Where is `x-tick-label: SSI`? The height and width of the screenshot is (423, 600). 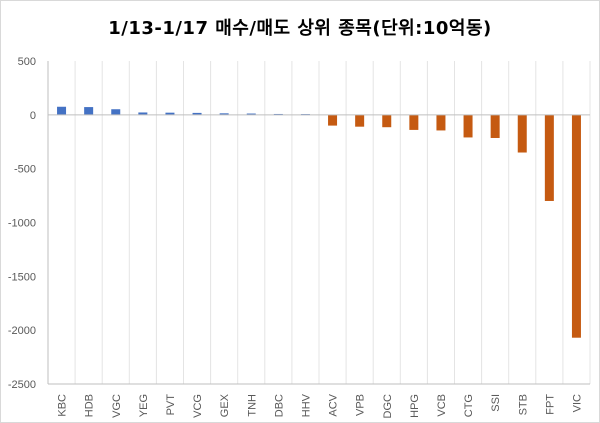 x-tick-label: SSI is located at coordinates (496, 403).